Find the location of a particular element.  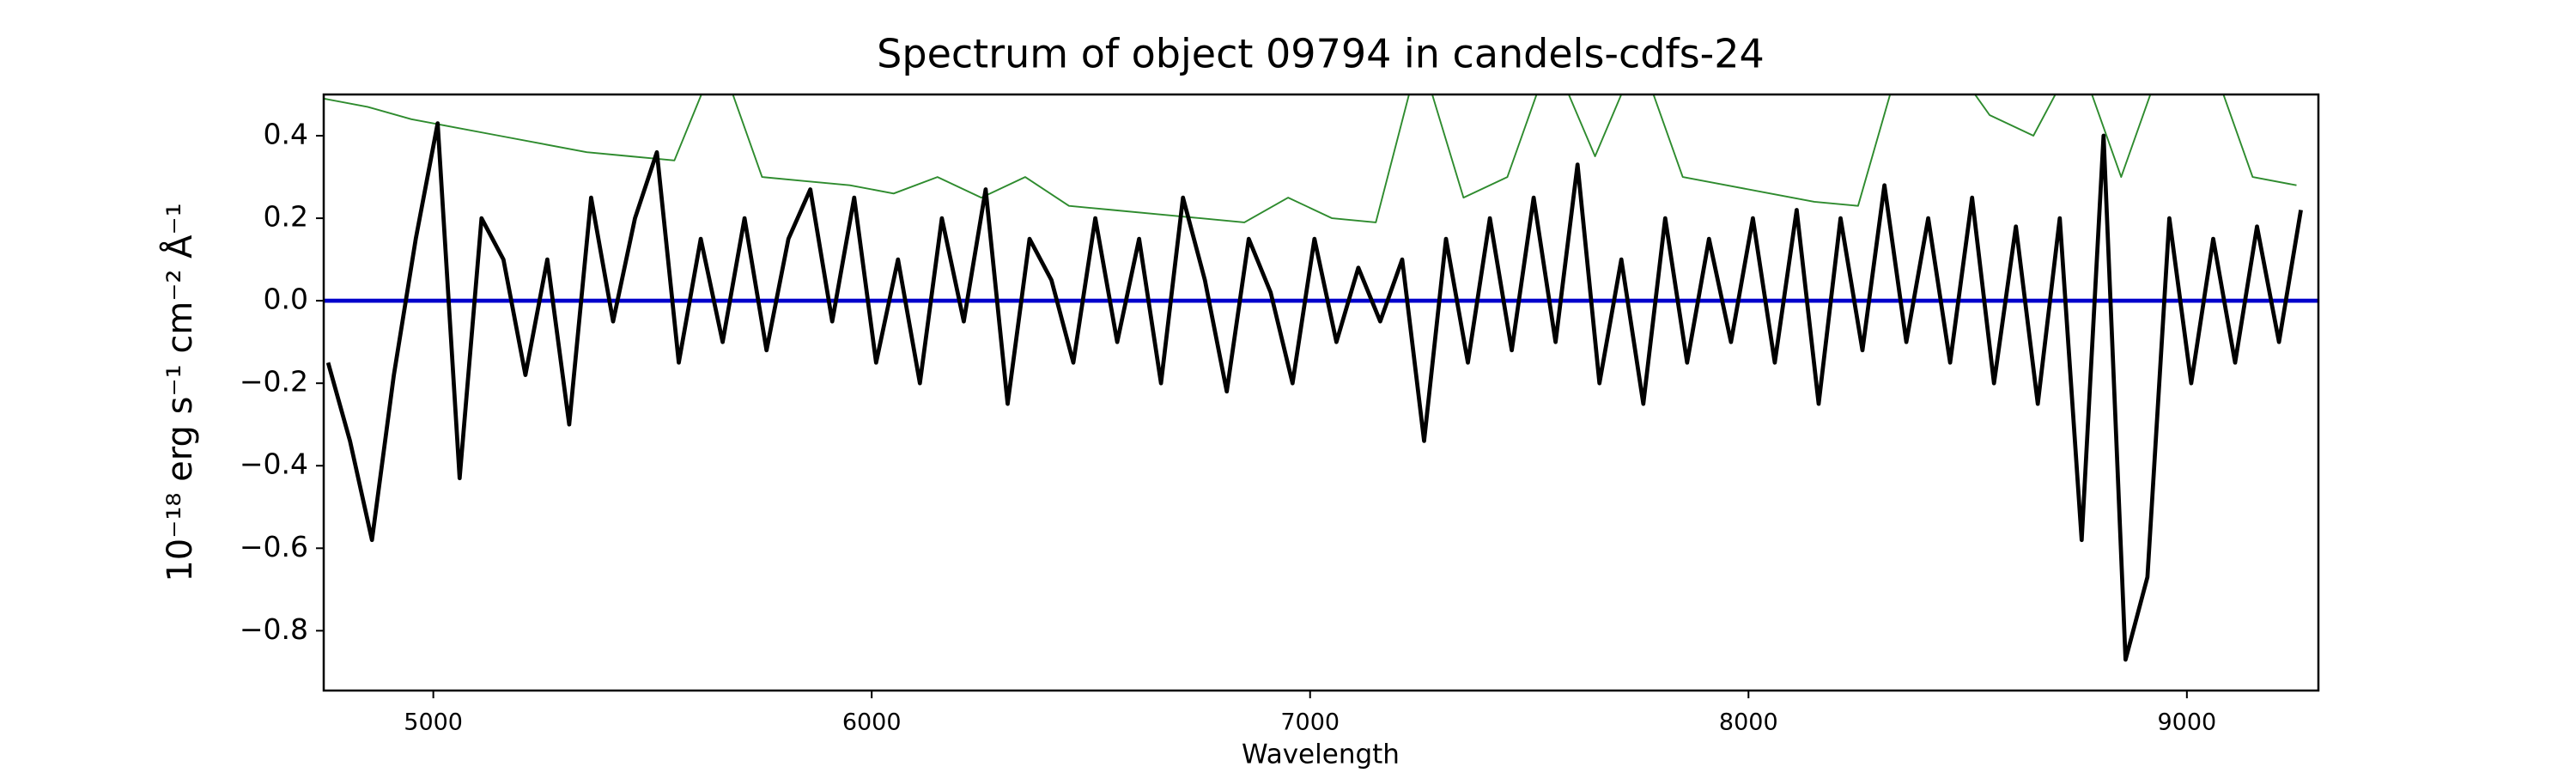

y-tick-label: 0.2 is located at coordinates (286, 217).